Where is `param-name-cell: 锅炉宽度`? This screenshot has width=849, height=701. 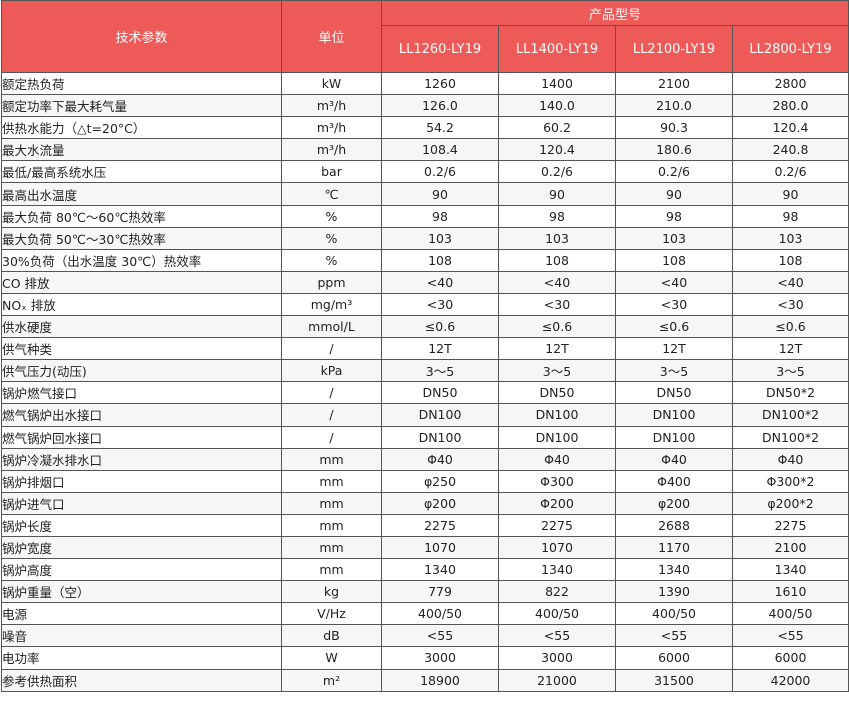
param-name-cell: 锅炉宽度 is located at coordinates (141, 547).